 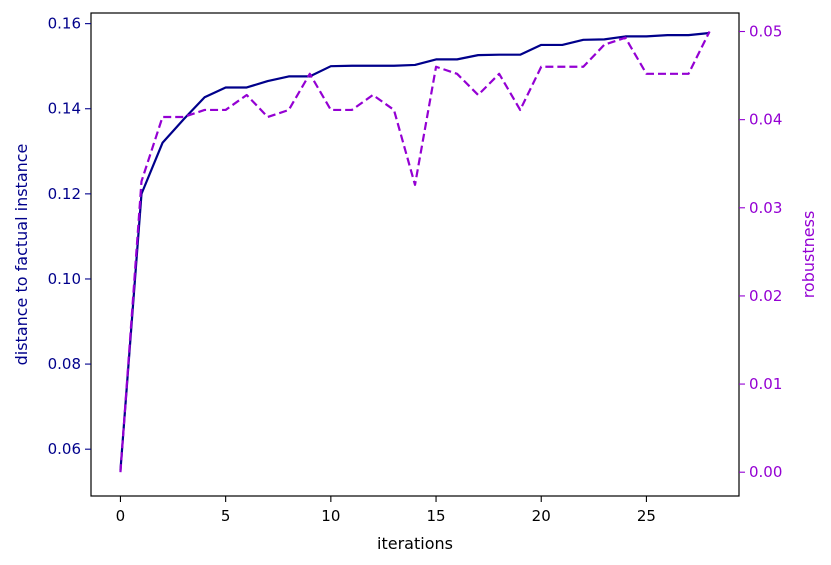 What do you see at coordinates (64, 24) in the screenshot?
I see `left-y-tick-label: 0.16` at bounding box center [64, 24].